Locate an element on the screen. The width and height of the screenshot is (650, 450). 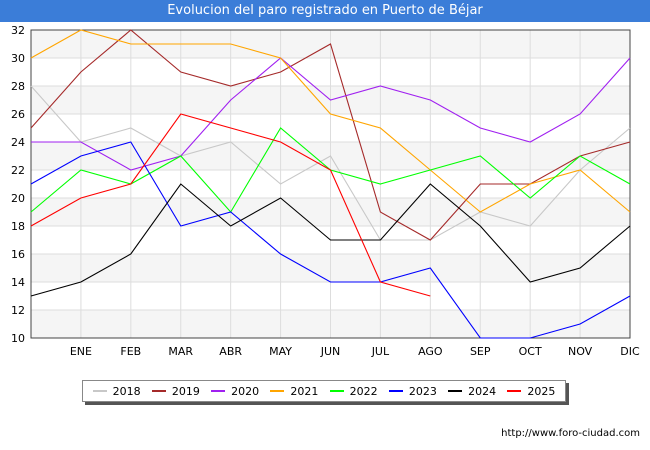
x-tick-label: SEP is located at coordinates (480, 351).